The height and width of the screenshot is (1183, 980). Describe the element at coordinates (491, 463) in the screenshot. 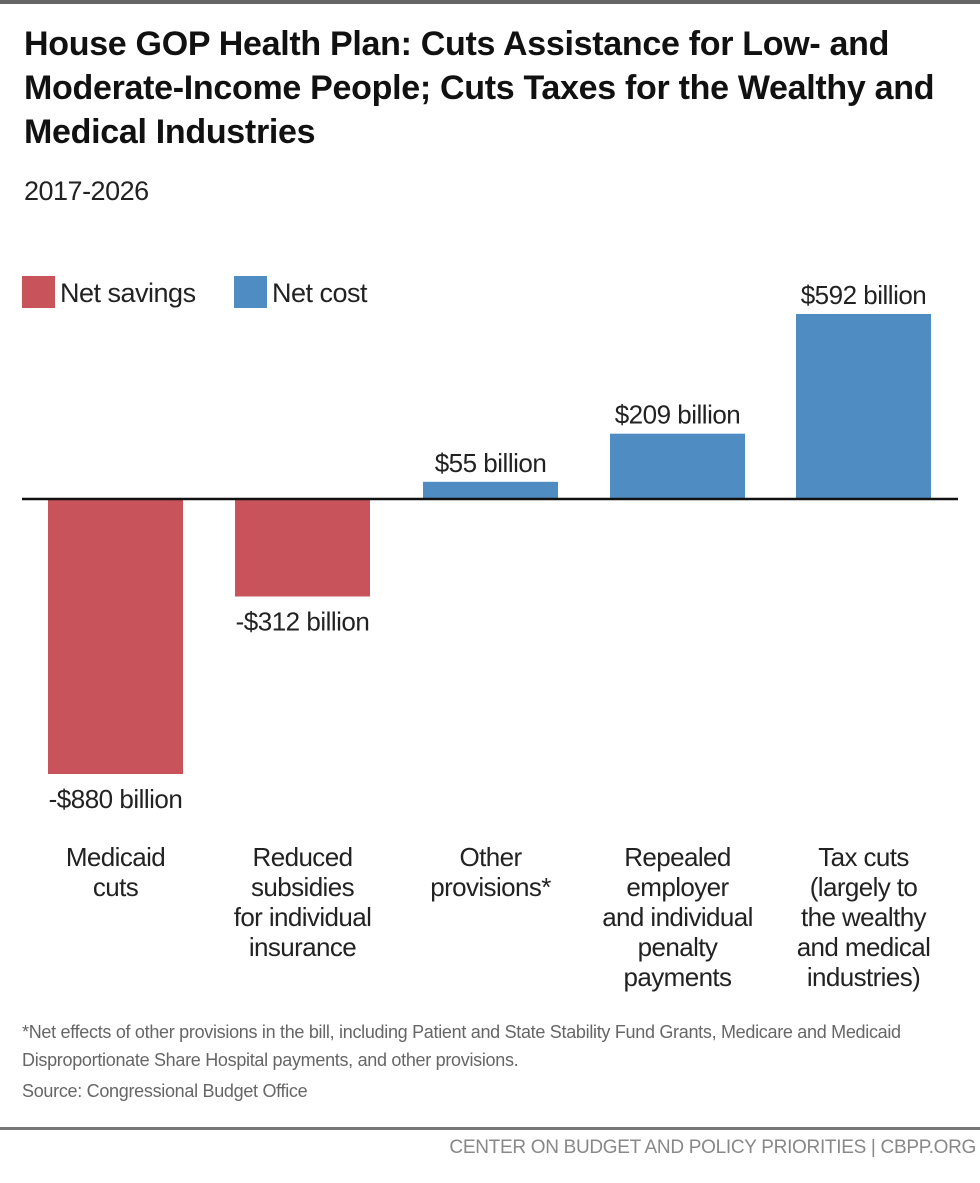

I see `data-label-2: $55 billion` at that location.